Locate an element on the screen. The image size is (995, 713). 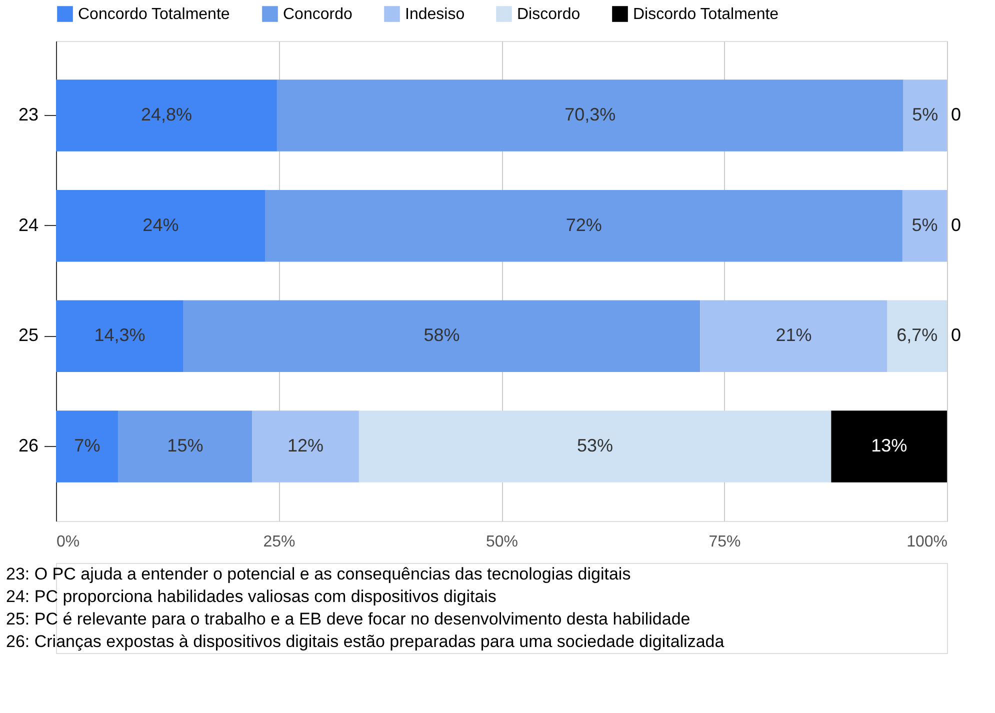
text: 25: PC é relevante para o trabalho e a EB deve focar no desenvolvimento desta habilidade is located at coordinates (348, 618).